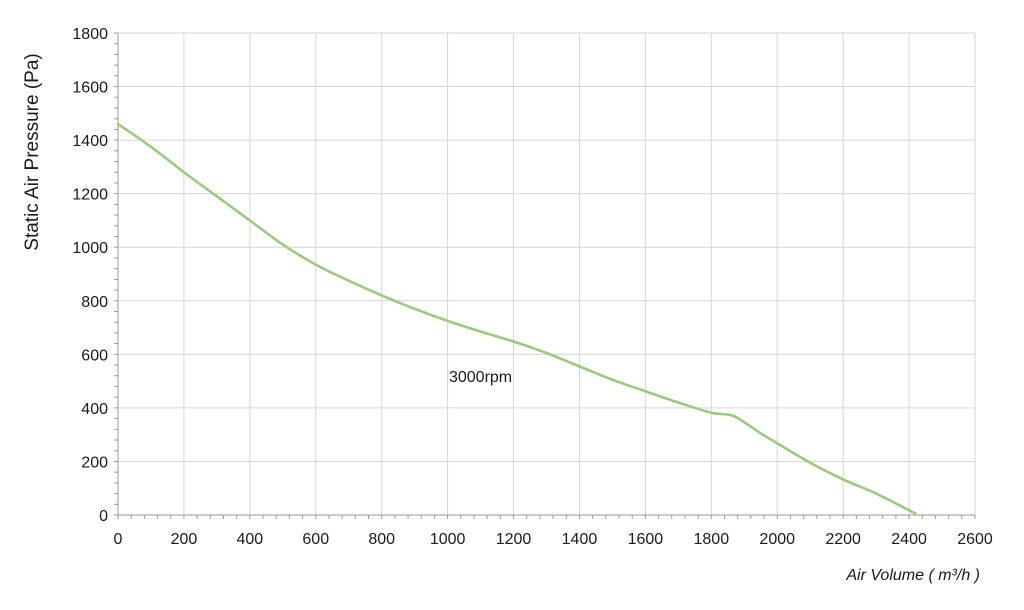  Describe the element at coordinates (448, 539) in the screenshot. I see `x-tick-label: 1000` at that location.